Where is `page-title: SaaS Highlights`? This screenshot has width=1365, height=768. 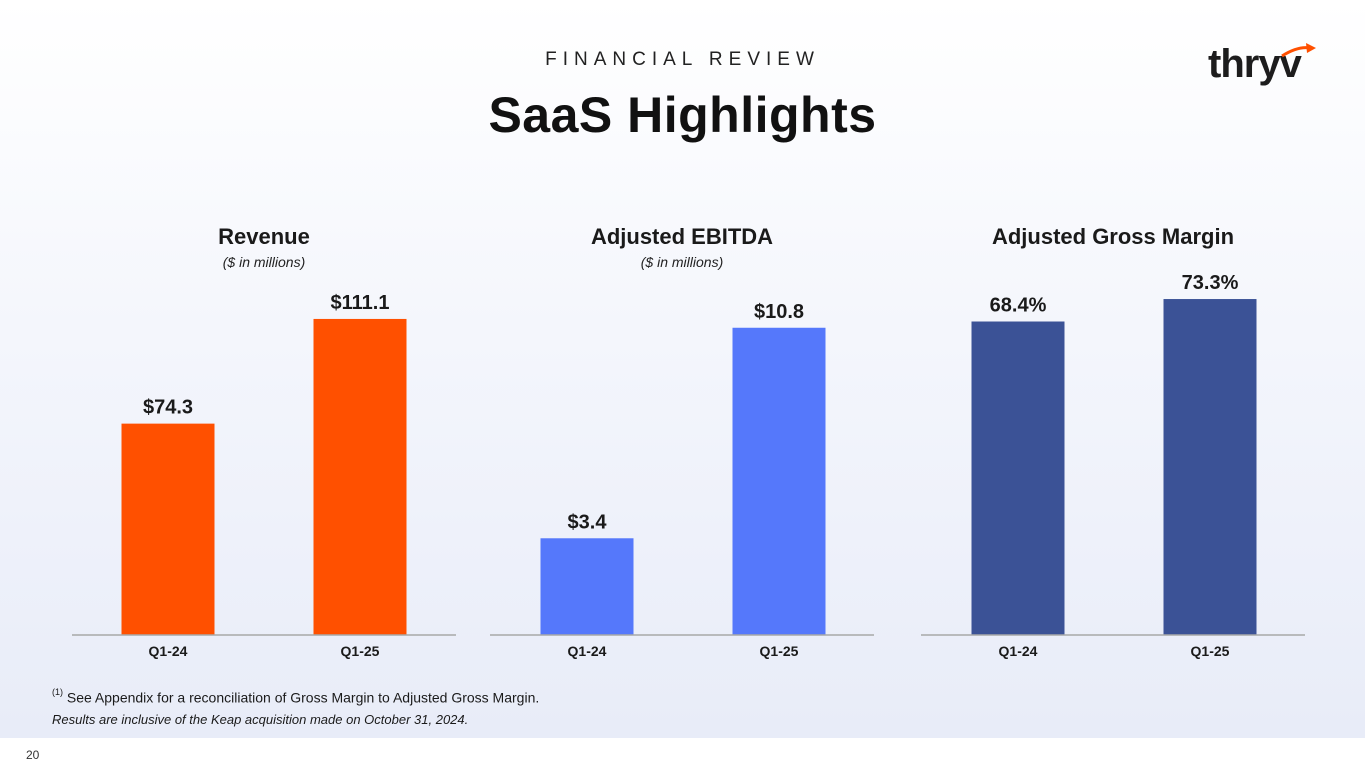 page-title: SaaS Highlights is located at coordinates (682, 115).